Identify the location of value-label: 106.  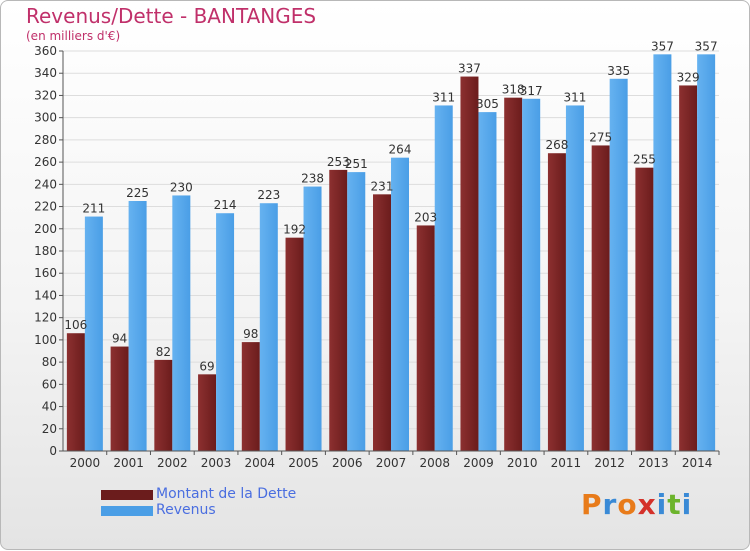
(75, 325).